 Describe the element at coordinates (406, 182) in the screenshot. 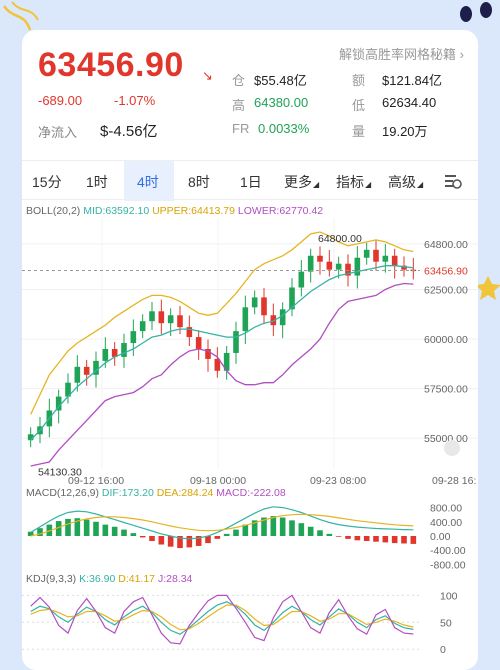

I see `tab-7: 高级◢` at that location.